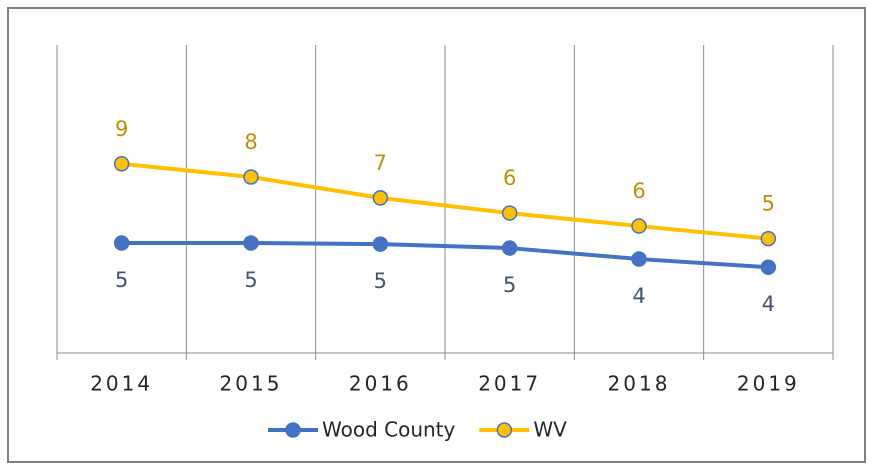 The width and height of the screenshot is (874, 465). What do you see at coordinates (768, 384) in the screenshot?
I see `x-tick-label: 2019` at bounding box center [768, 384].